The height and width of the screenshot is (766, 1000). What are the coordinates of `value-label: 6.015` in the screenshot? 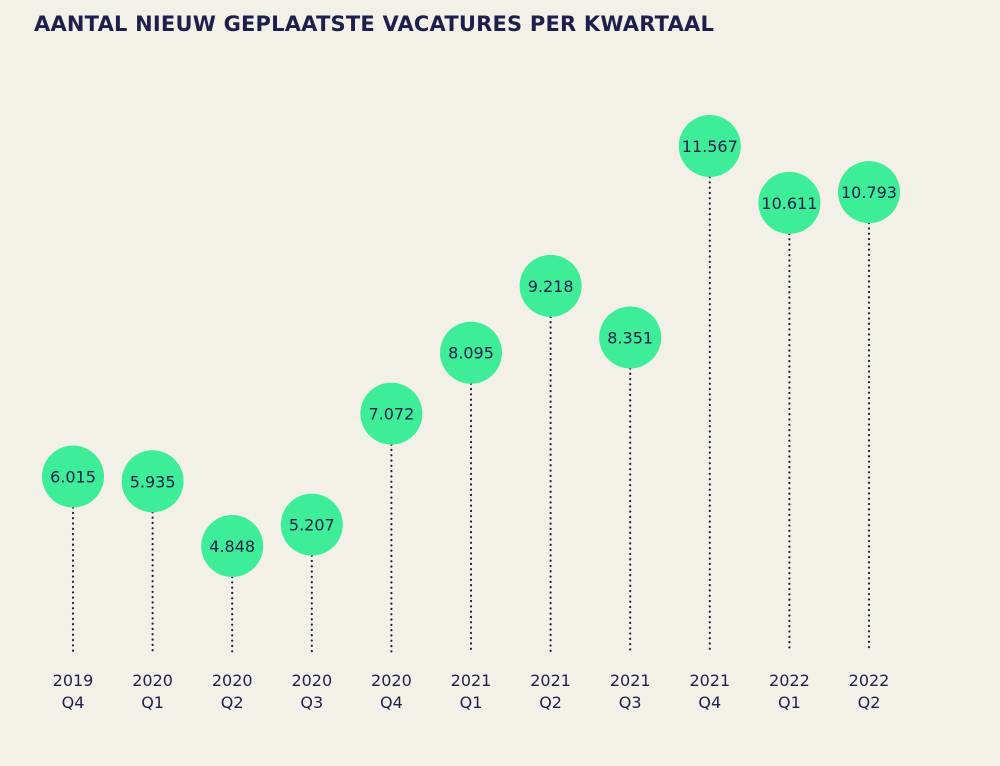 It's located at (73, 477).